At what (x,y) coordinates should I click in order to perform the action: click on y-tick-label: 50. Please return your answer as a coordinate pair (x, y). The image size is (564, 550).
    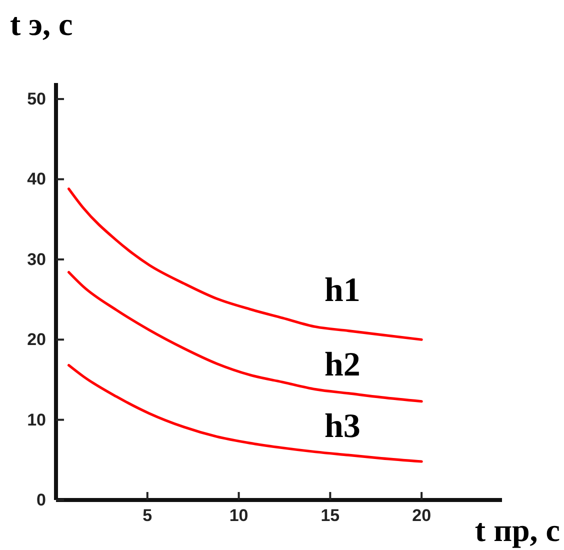
    Looking at the image, I should click on (36, 99).